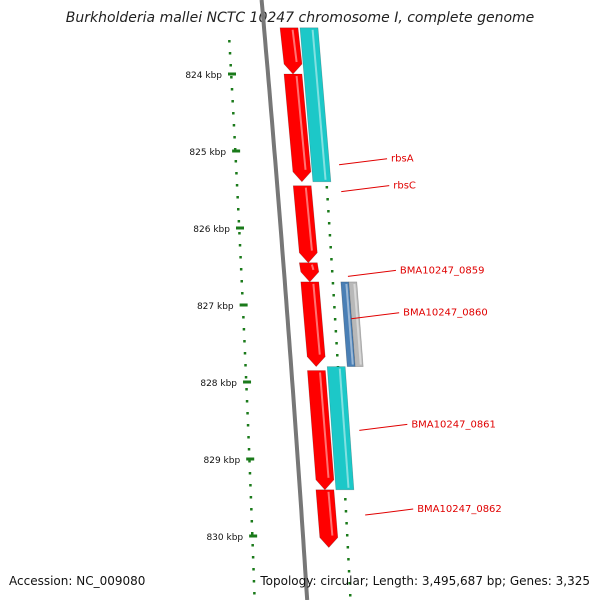 Image resolution: width=600 pixels, height=600 pixels. I want to click on gene-label: BMA10247_0861, so click(453, 424).